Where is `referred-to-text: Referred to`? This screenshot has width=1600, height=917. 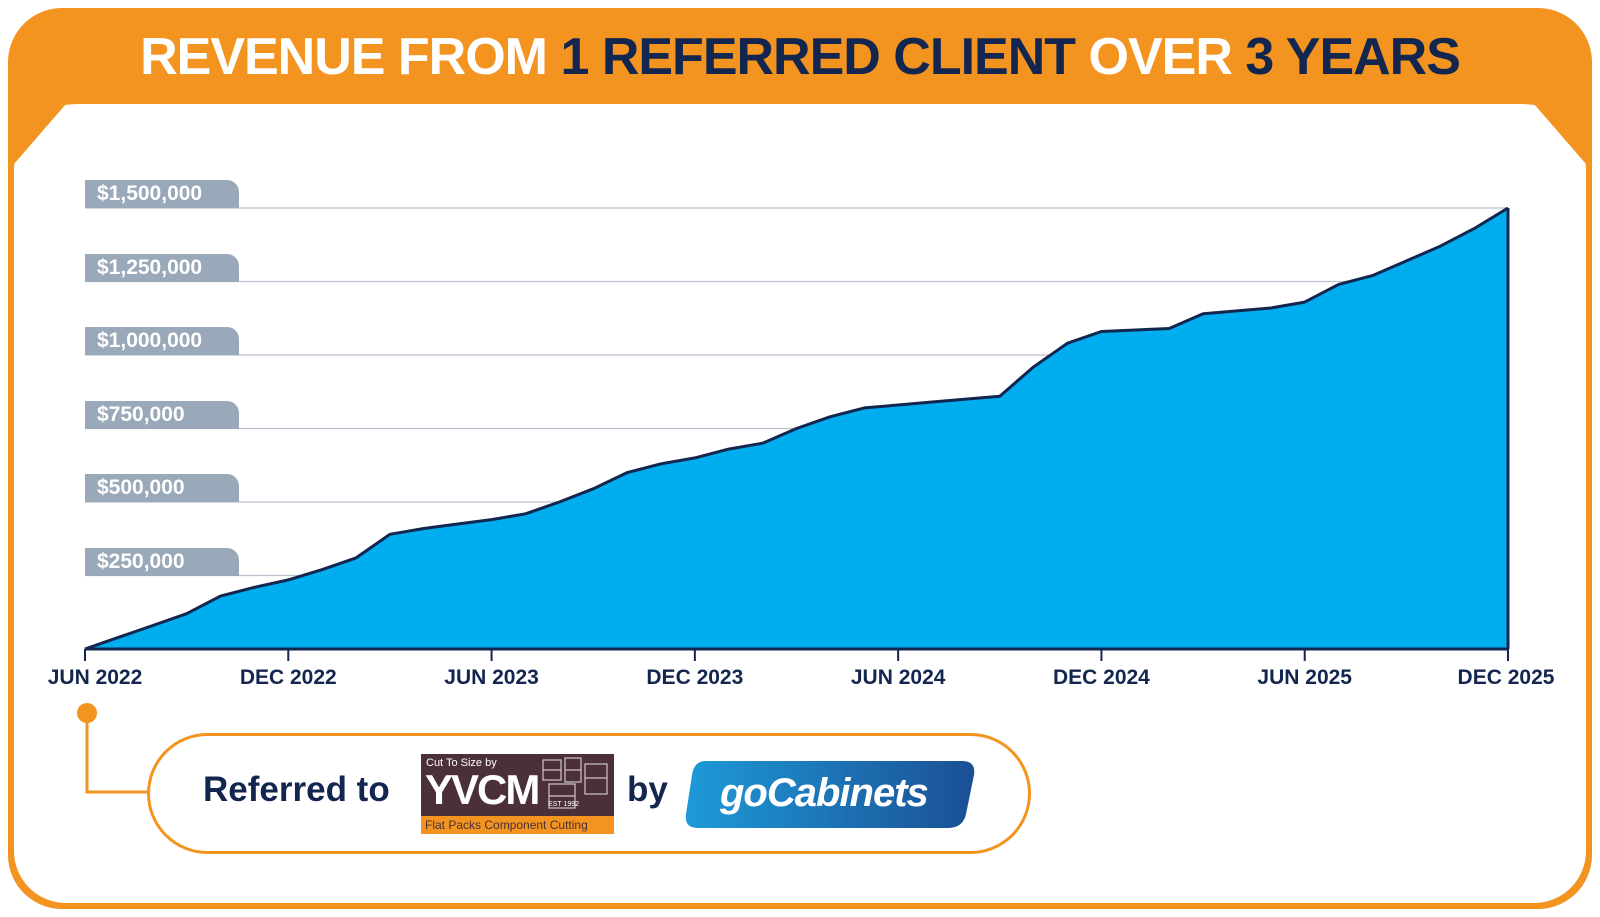
referred-to-text: Referred to is located at coordinates (296, 789).